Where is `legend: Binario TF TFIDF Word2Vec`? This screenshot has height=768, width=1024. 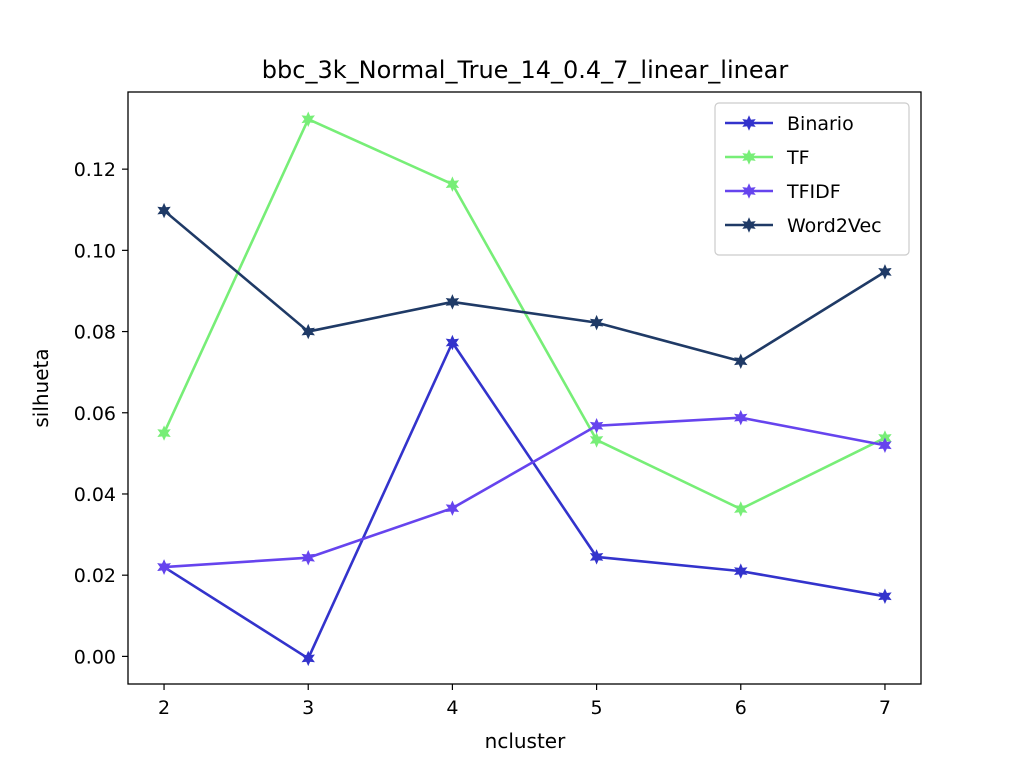
legend: Binario TF TFIDF Word2Vec is located at coordinates (812, 179).